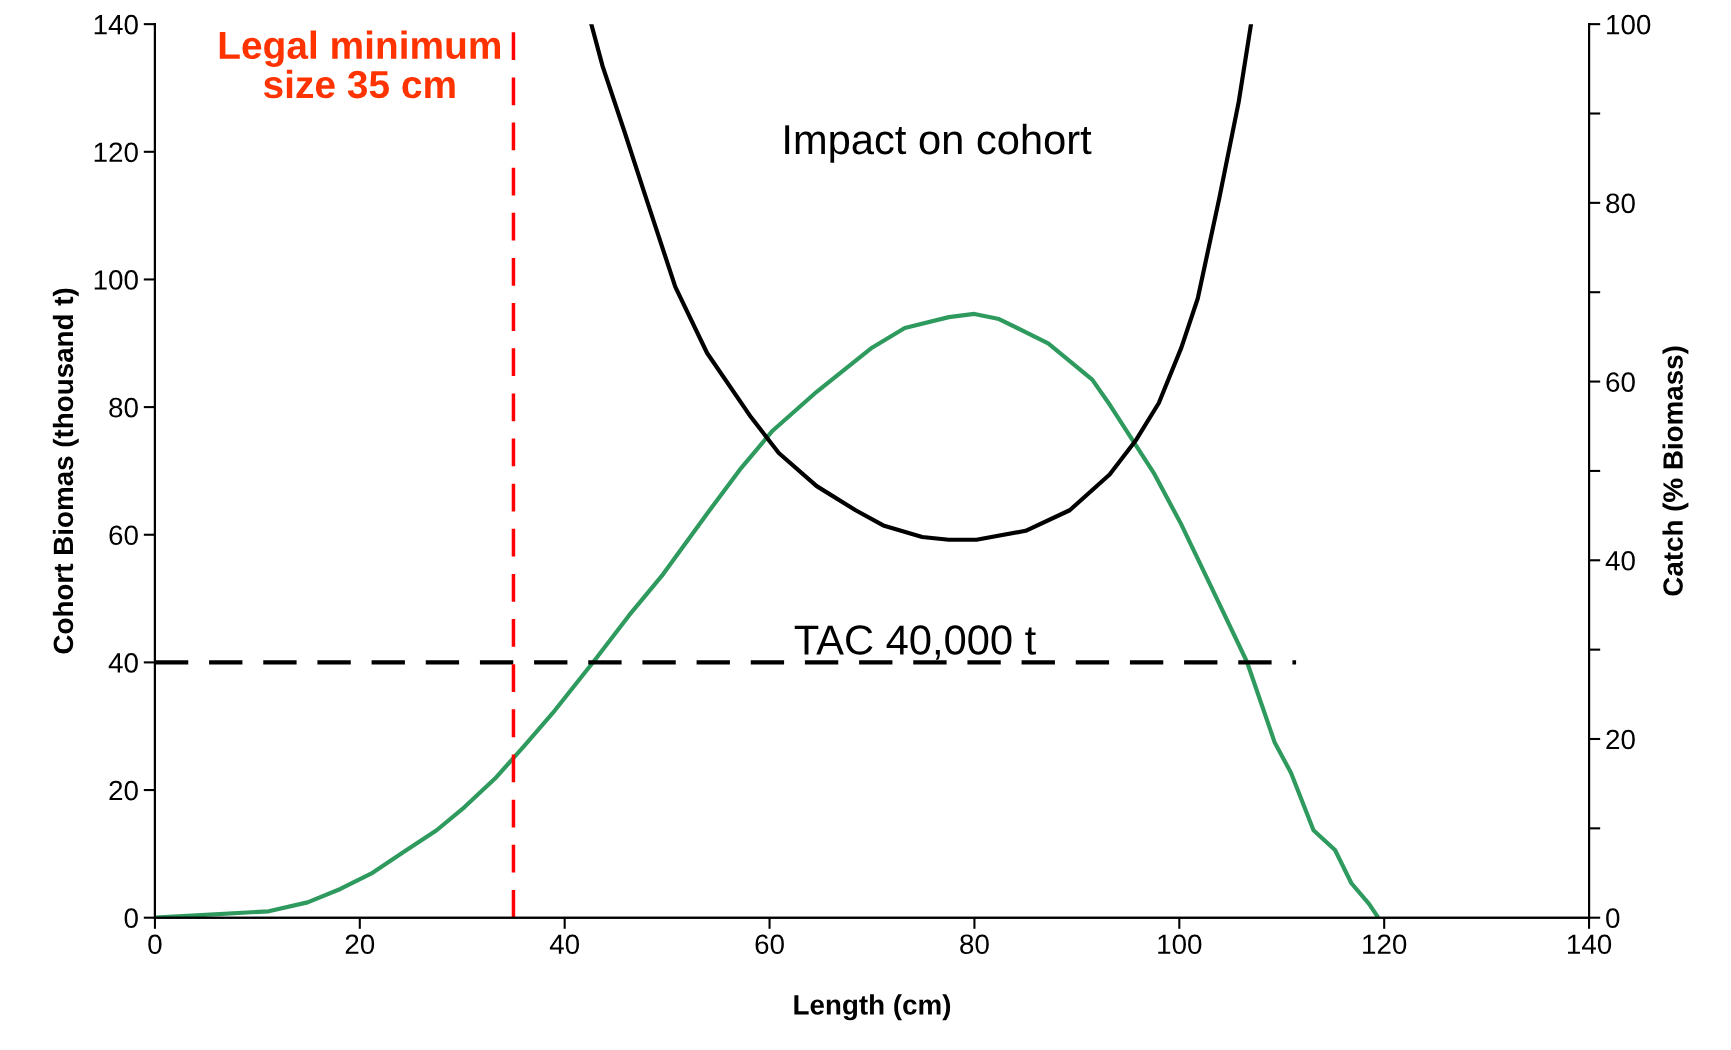 This screenshot has height=1050, width=1731. Describe the element at coordinates (915, 642) in the screenshot. I see `annotation: TAC 40,000 t` at that location.